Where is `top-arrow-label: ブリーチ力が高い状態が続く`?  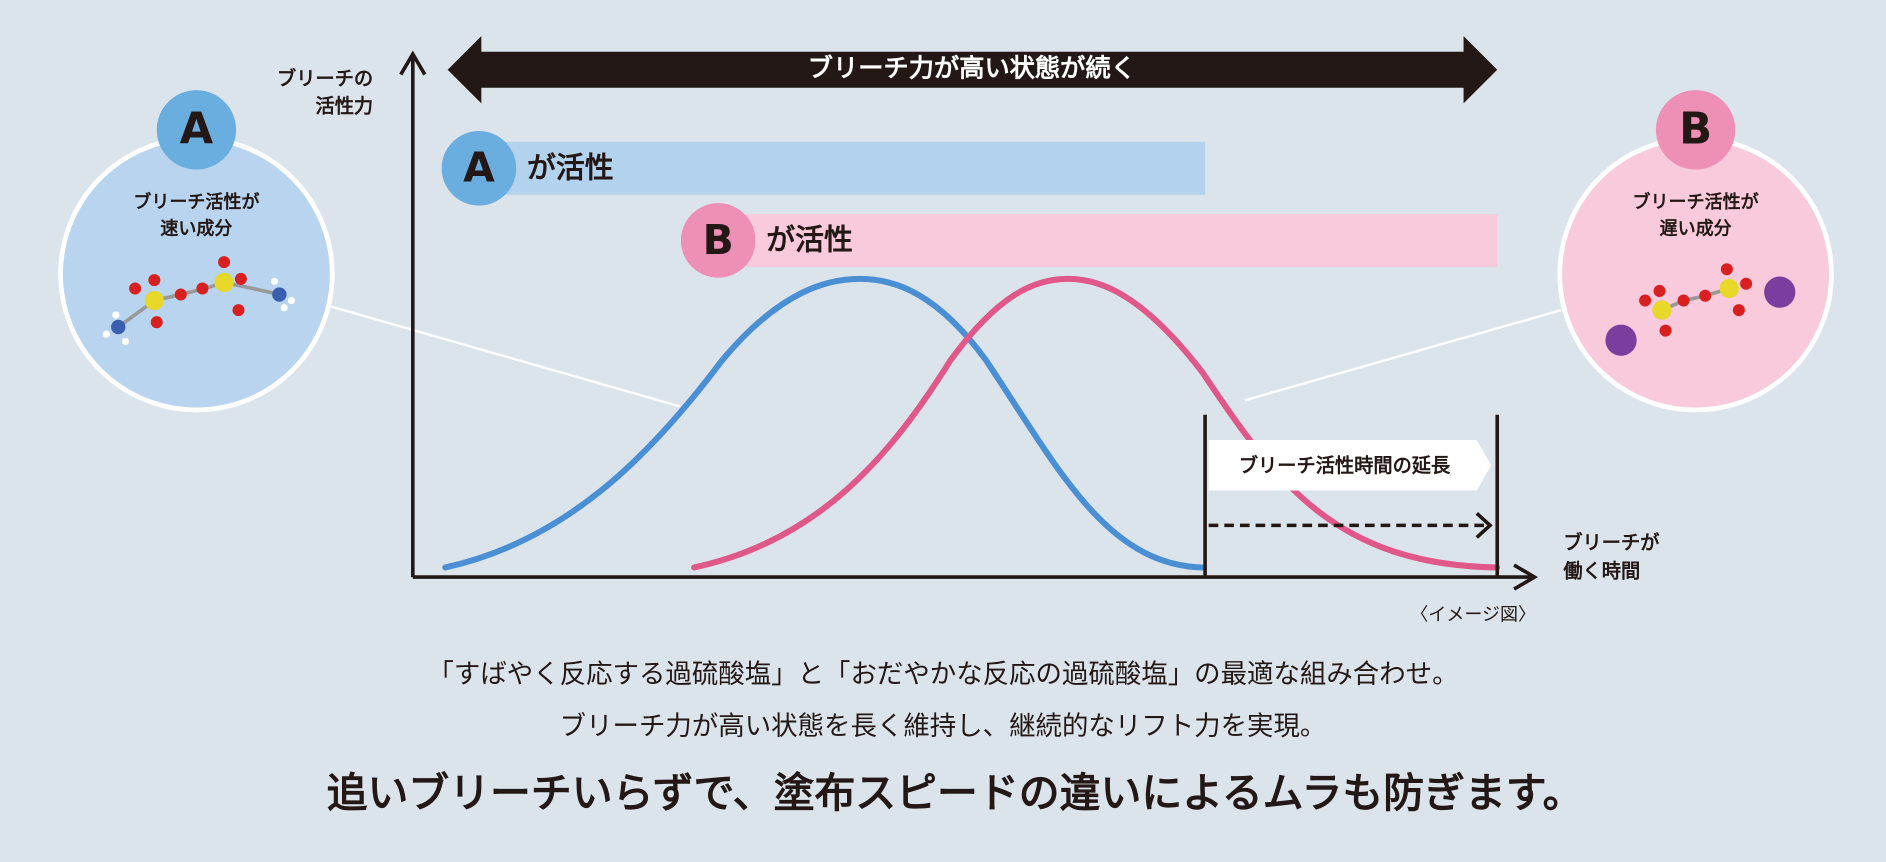 top-arrow-label: ブリーチ力が高い状態が続く is located at coordinates (972, 68).